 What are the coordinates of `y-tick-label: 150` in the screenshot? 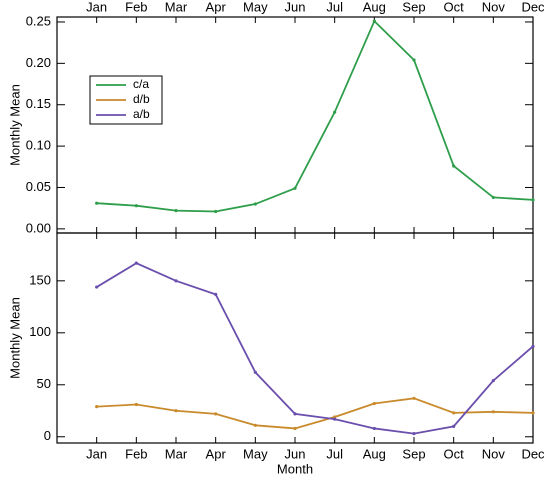 It's located at (40, 279).